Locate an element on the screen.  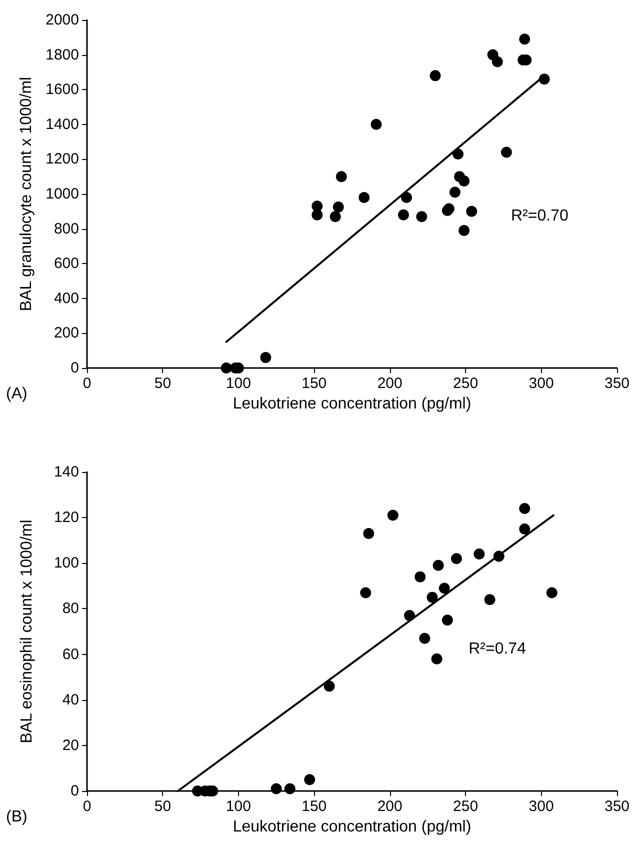
y-tick-label: 140 is located at coordinates (66, 472).